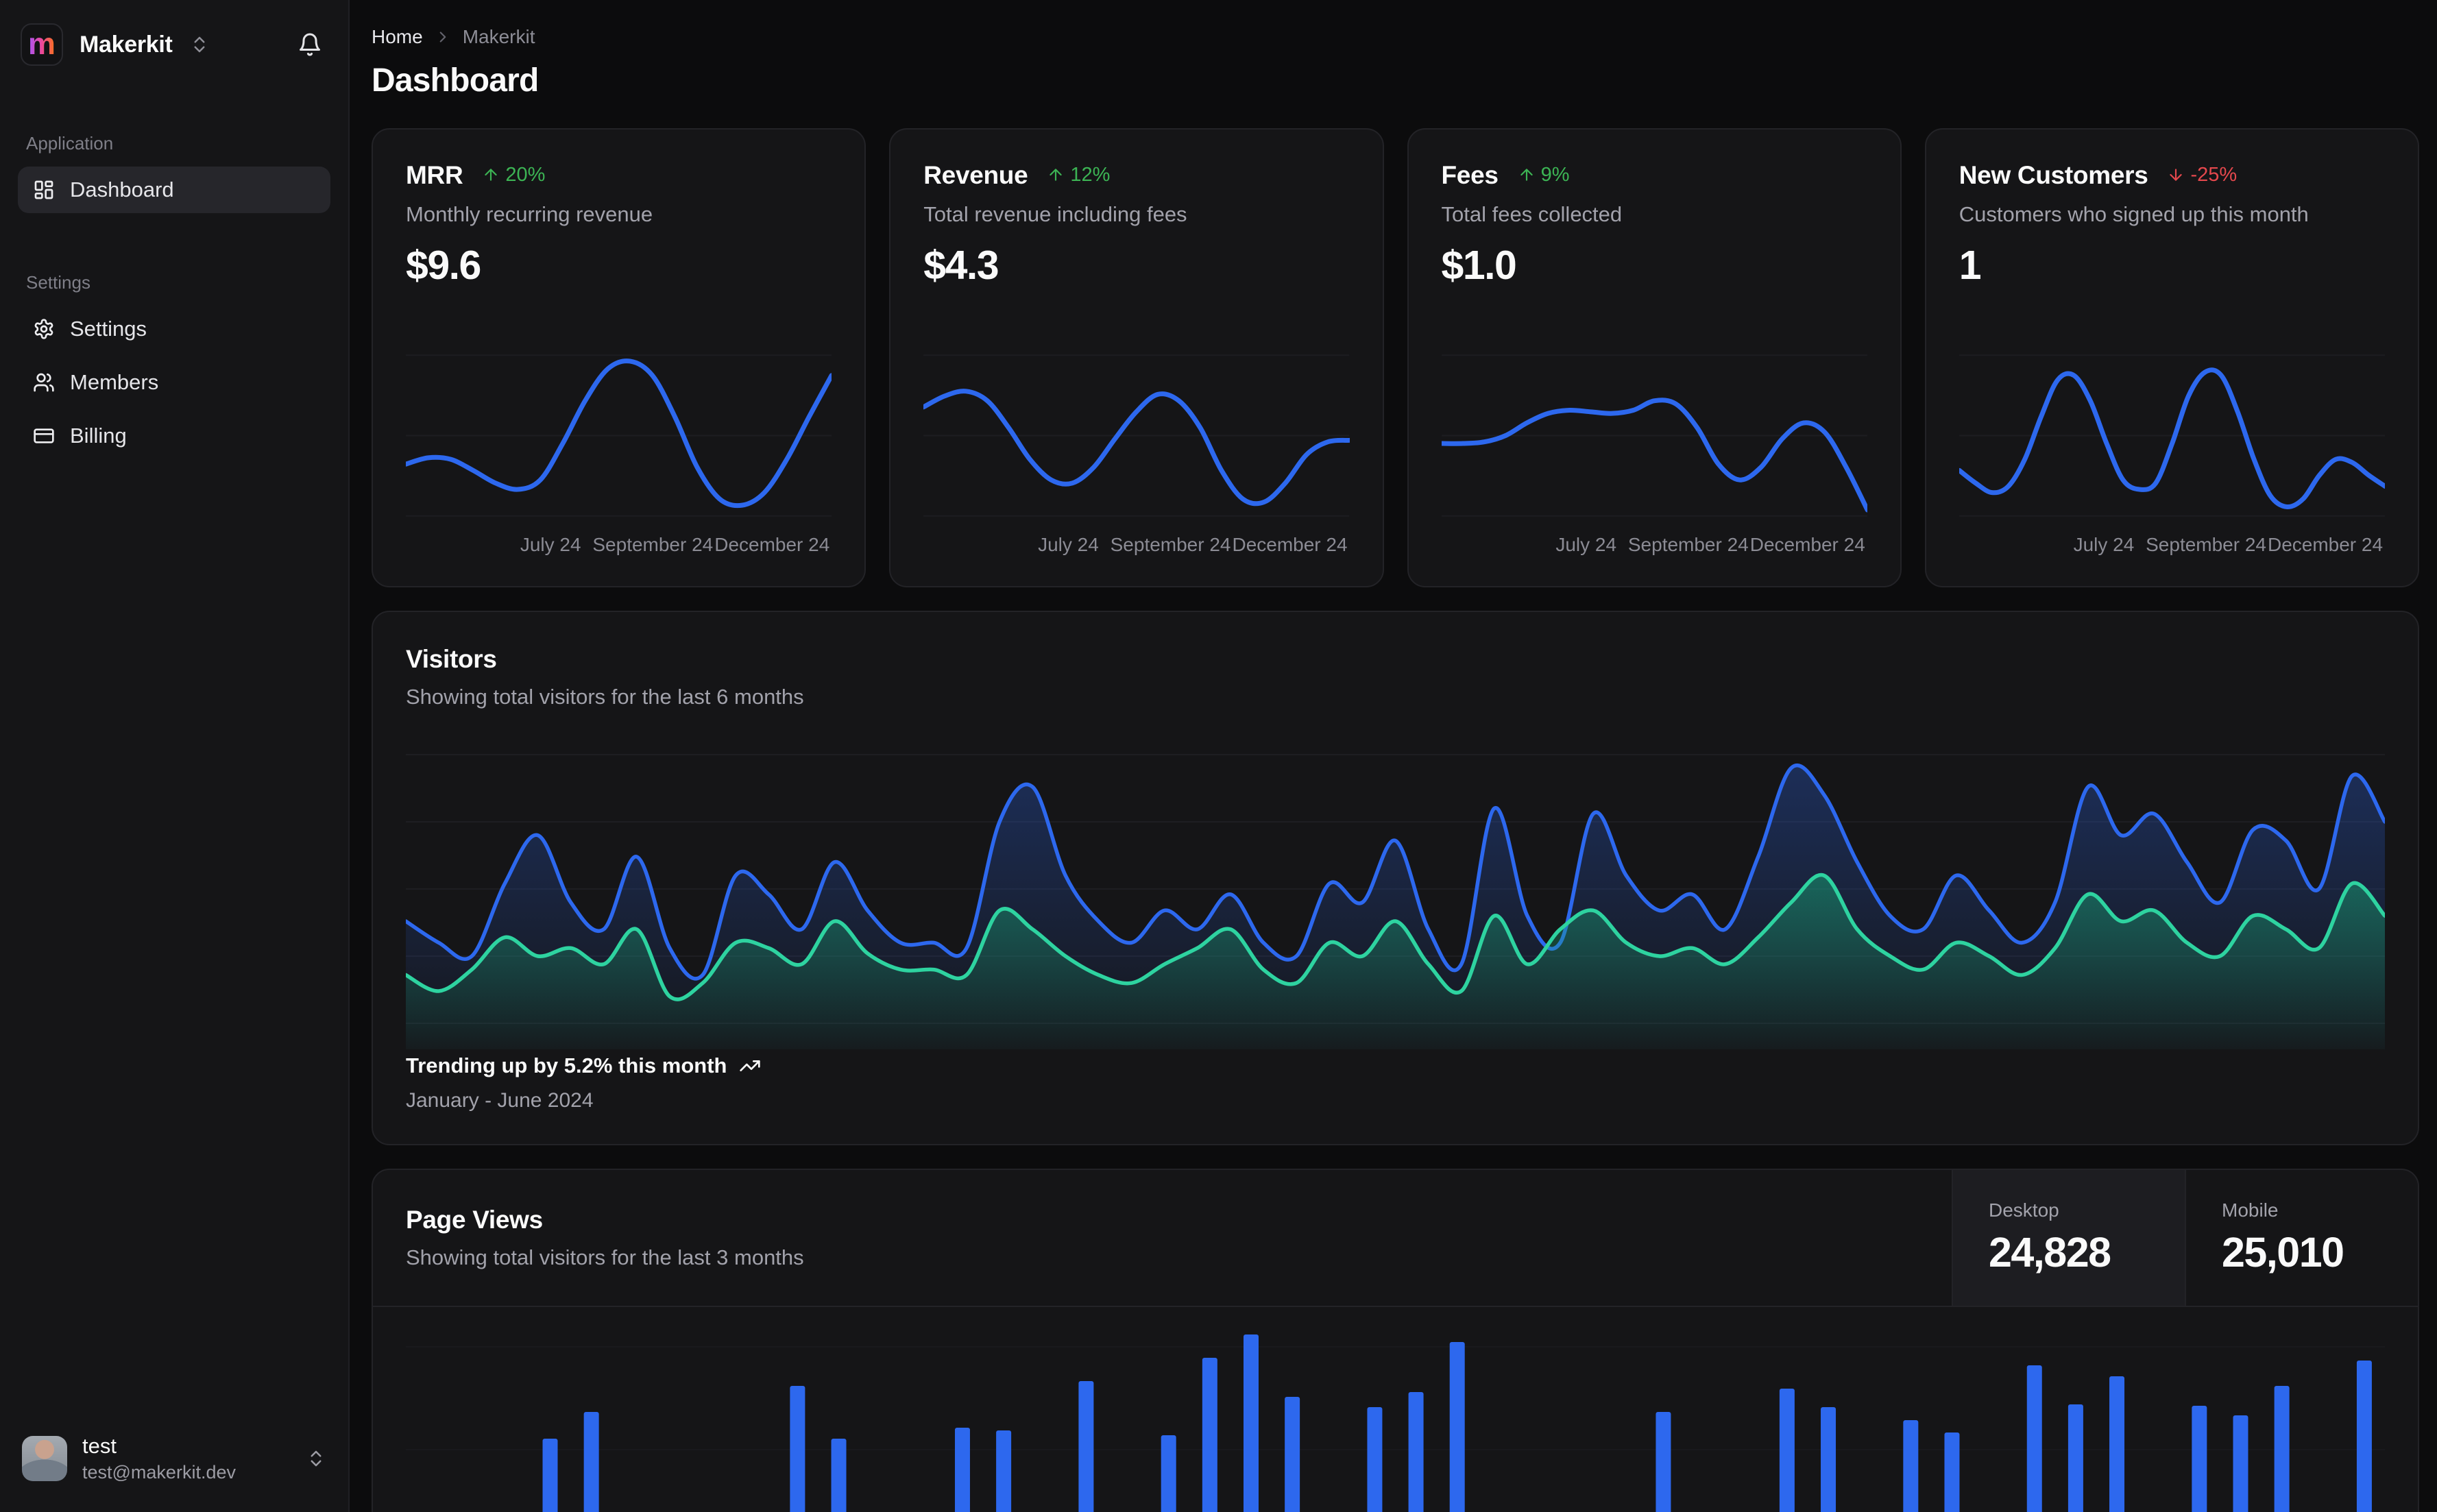  I want to click on page-views-toggle-desktop: Desktop 24,828, so click(2068, 1238).